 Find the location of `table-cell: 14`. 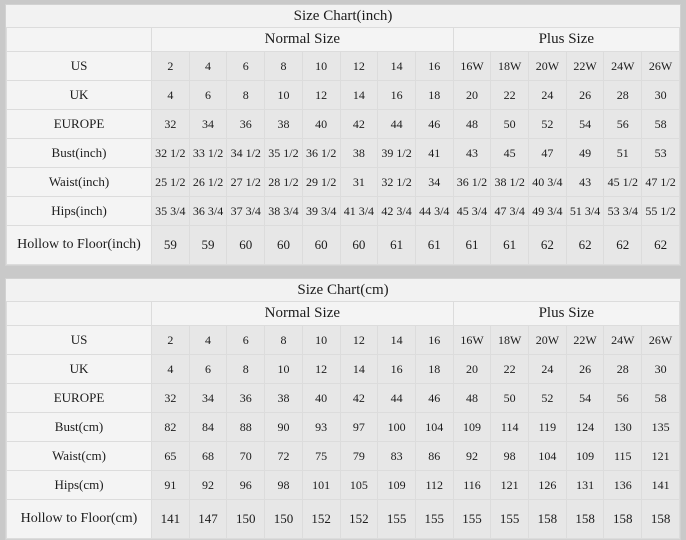

table-cell: 14 is located at coordinates (359, 369).